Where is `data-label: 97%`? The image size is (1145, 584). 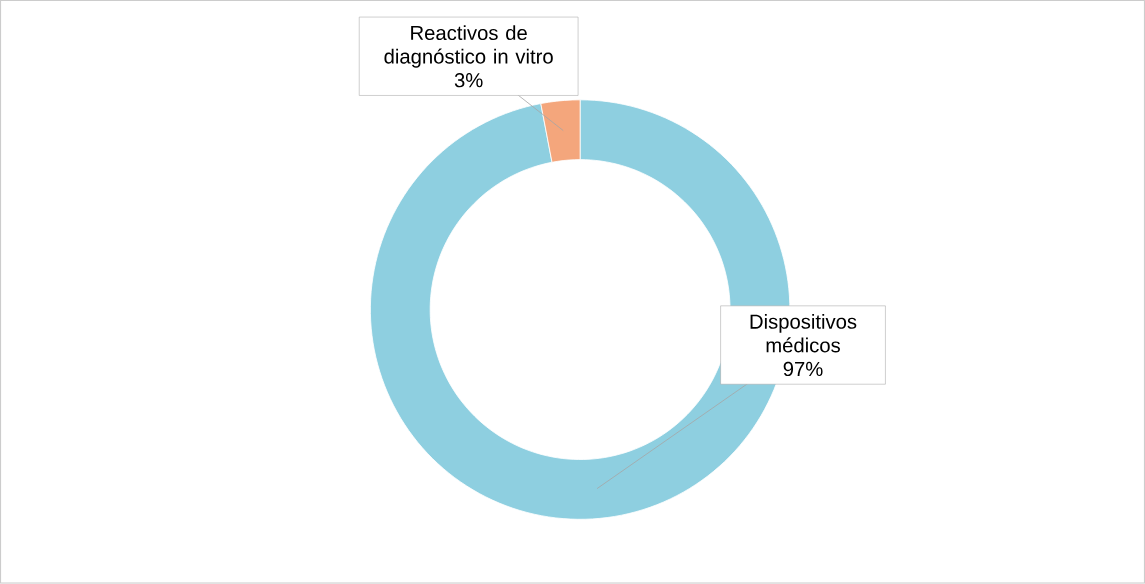 data-label: 97% is located at coordinates (803, 369).